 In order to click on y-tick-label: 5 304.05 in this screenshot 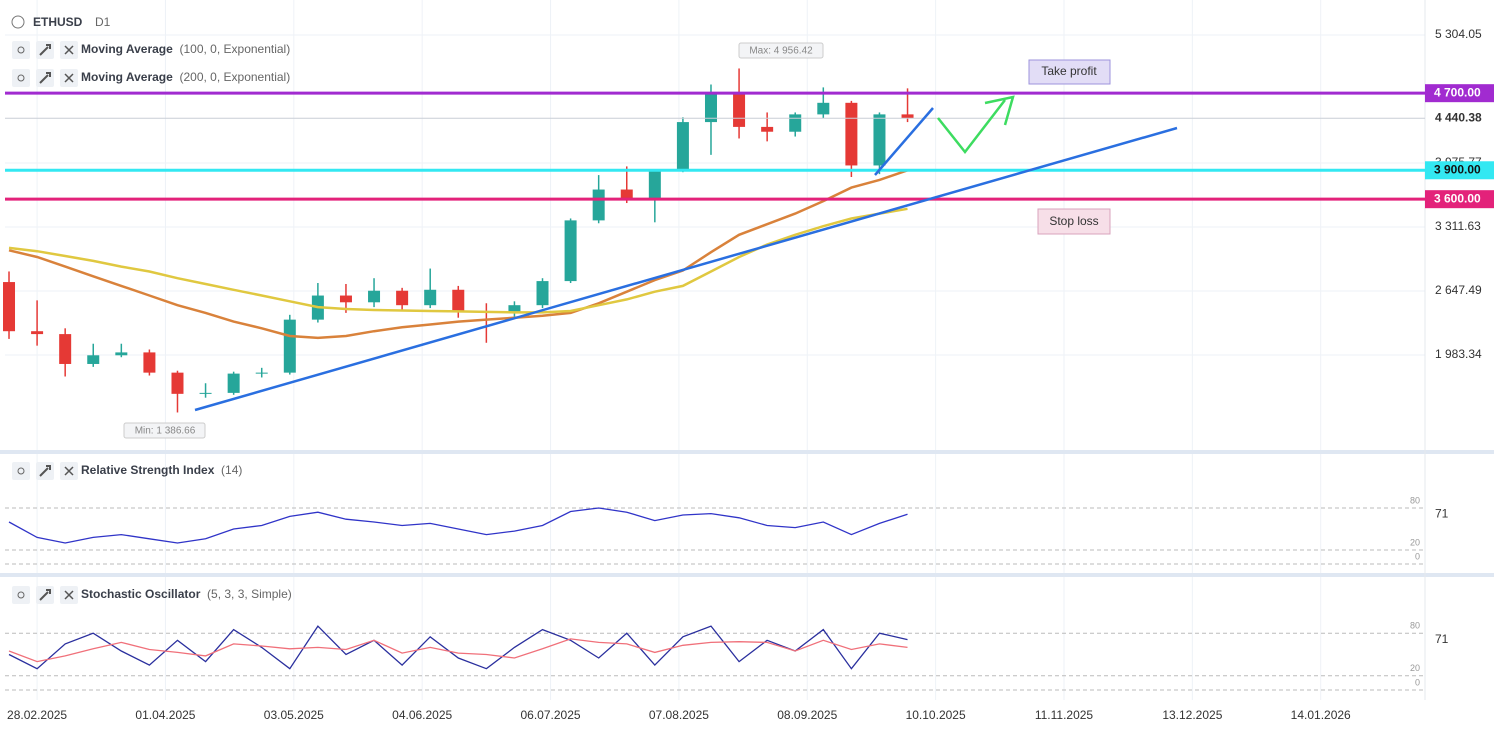, I will do `click(1458, 34)`.